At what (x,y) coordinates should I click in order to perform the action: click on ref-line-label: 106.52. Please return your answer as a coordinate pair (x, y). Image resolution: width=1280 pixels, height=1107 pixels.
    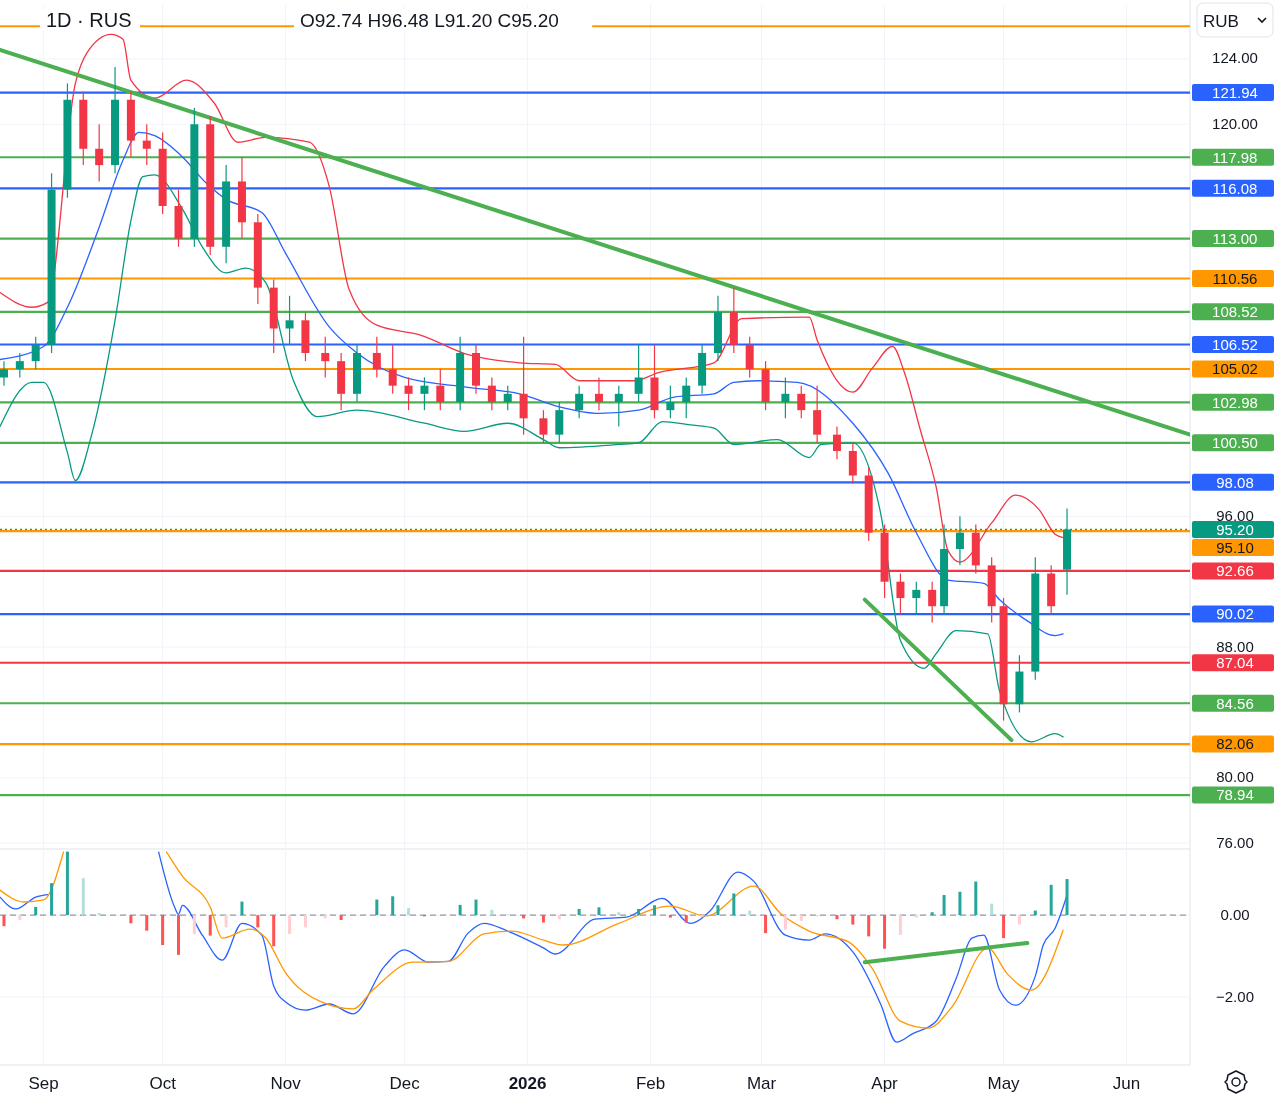
    Looking at the image, I should click on (1235, 344).